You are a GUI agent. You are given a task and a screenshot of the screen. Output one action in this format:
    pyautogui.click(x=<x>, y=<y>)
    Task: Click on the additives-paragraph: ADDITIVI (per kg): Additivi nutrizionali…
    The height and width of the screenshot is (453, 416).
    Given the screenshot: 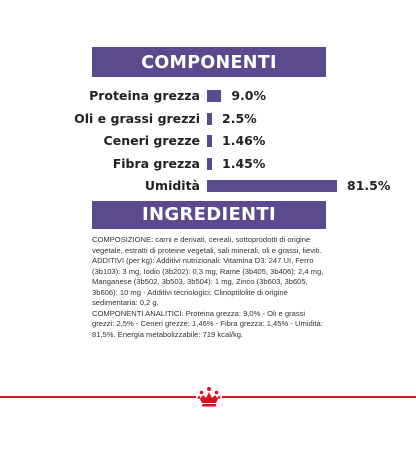 What is the action you would take?
    pyautogui.click(x=208, y=281)
    